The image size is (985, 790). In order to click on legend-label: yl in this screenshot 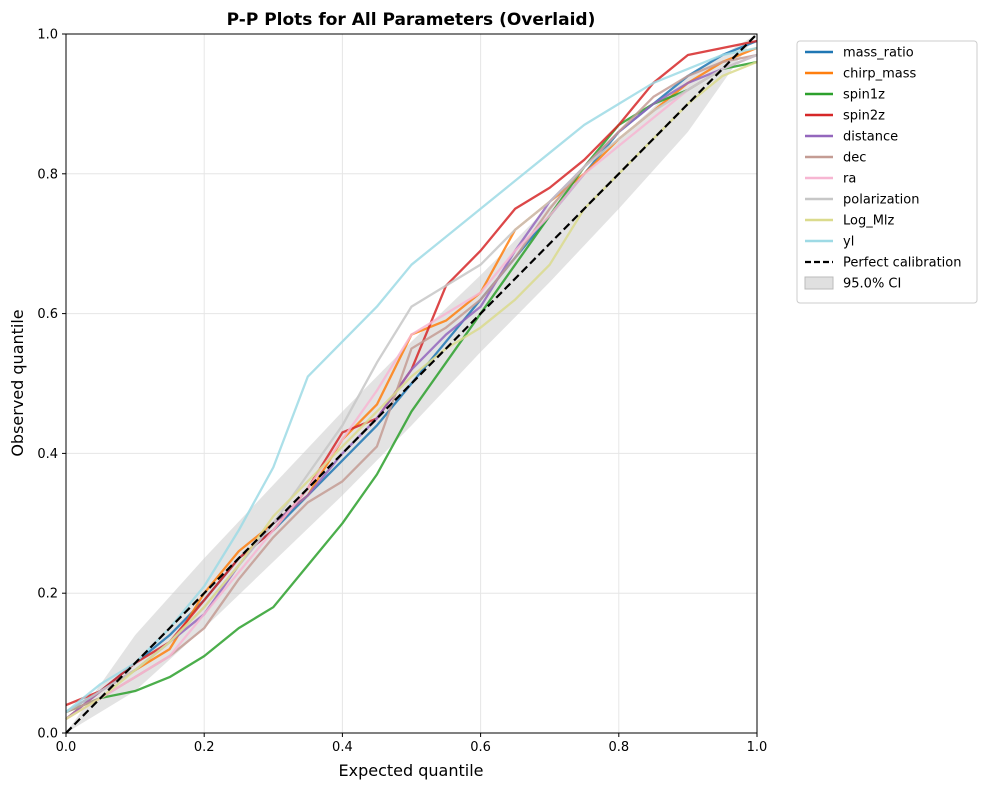, I will do `click(848, 242)`.